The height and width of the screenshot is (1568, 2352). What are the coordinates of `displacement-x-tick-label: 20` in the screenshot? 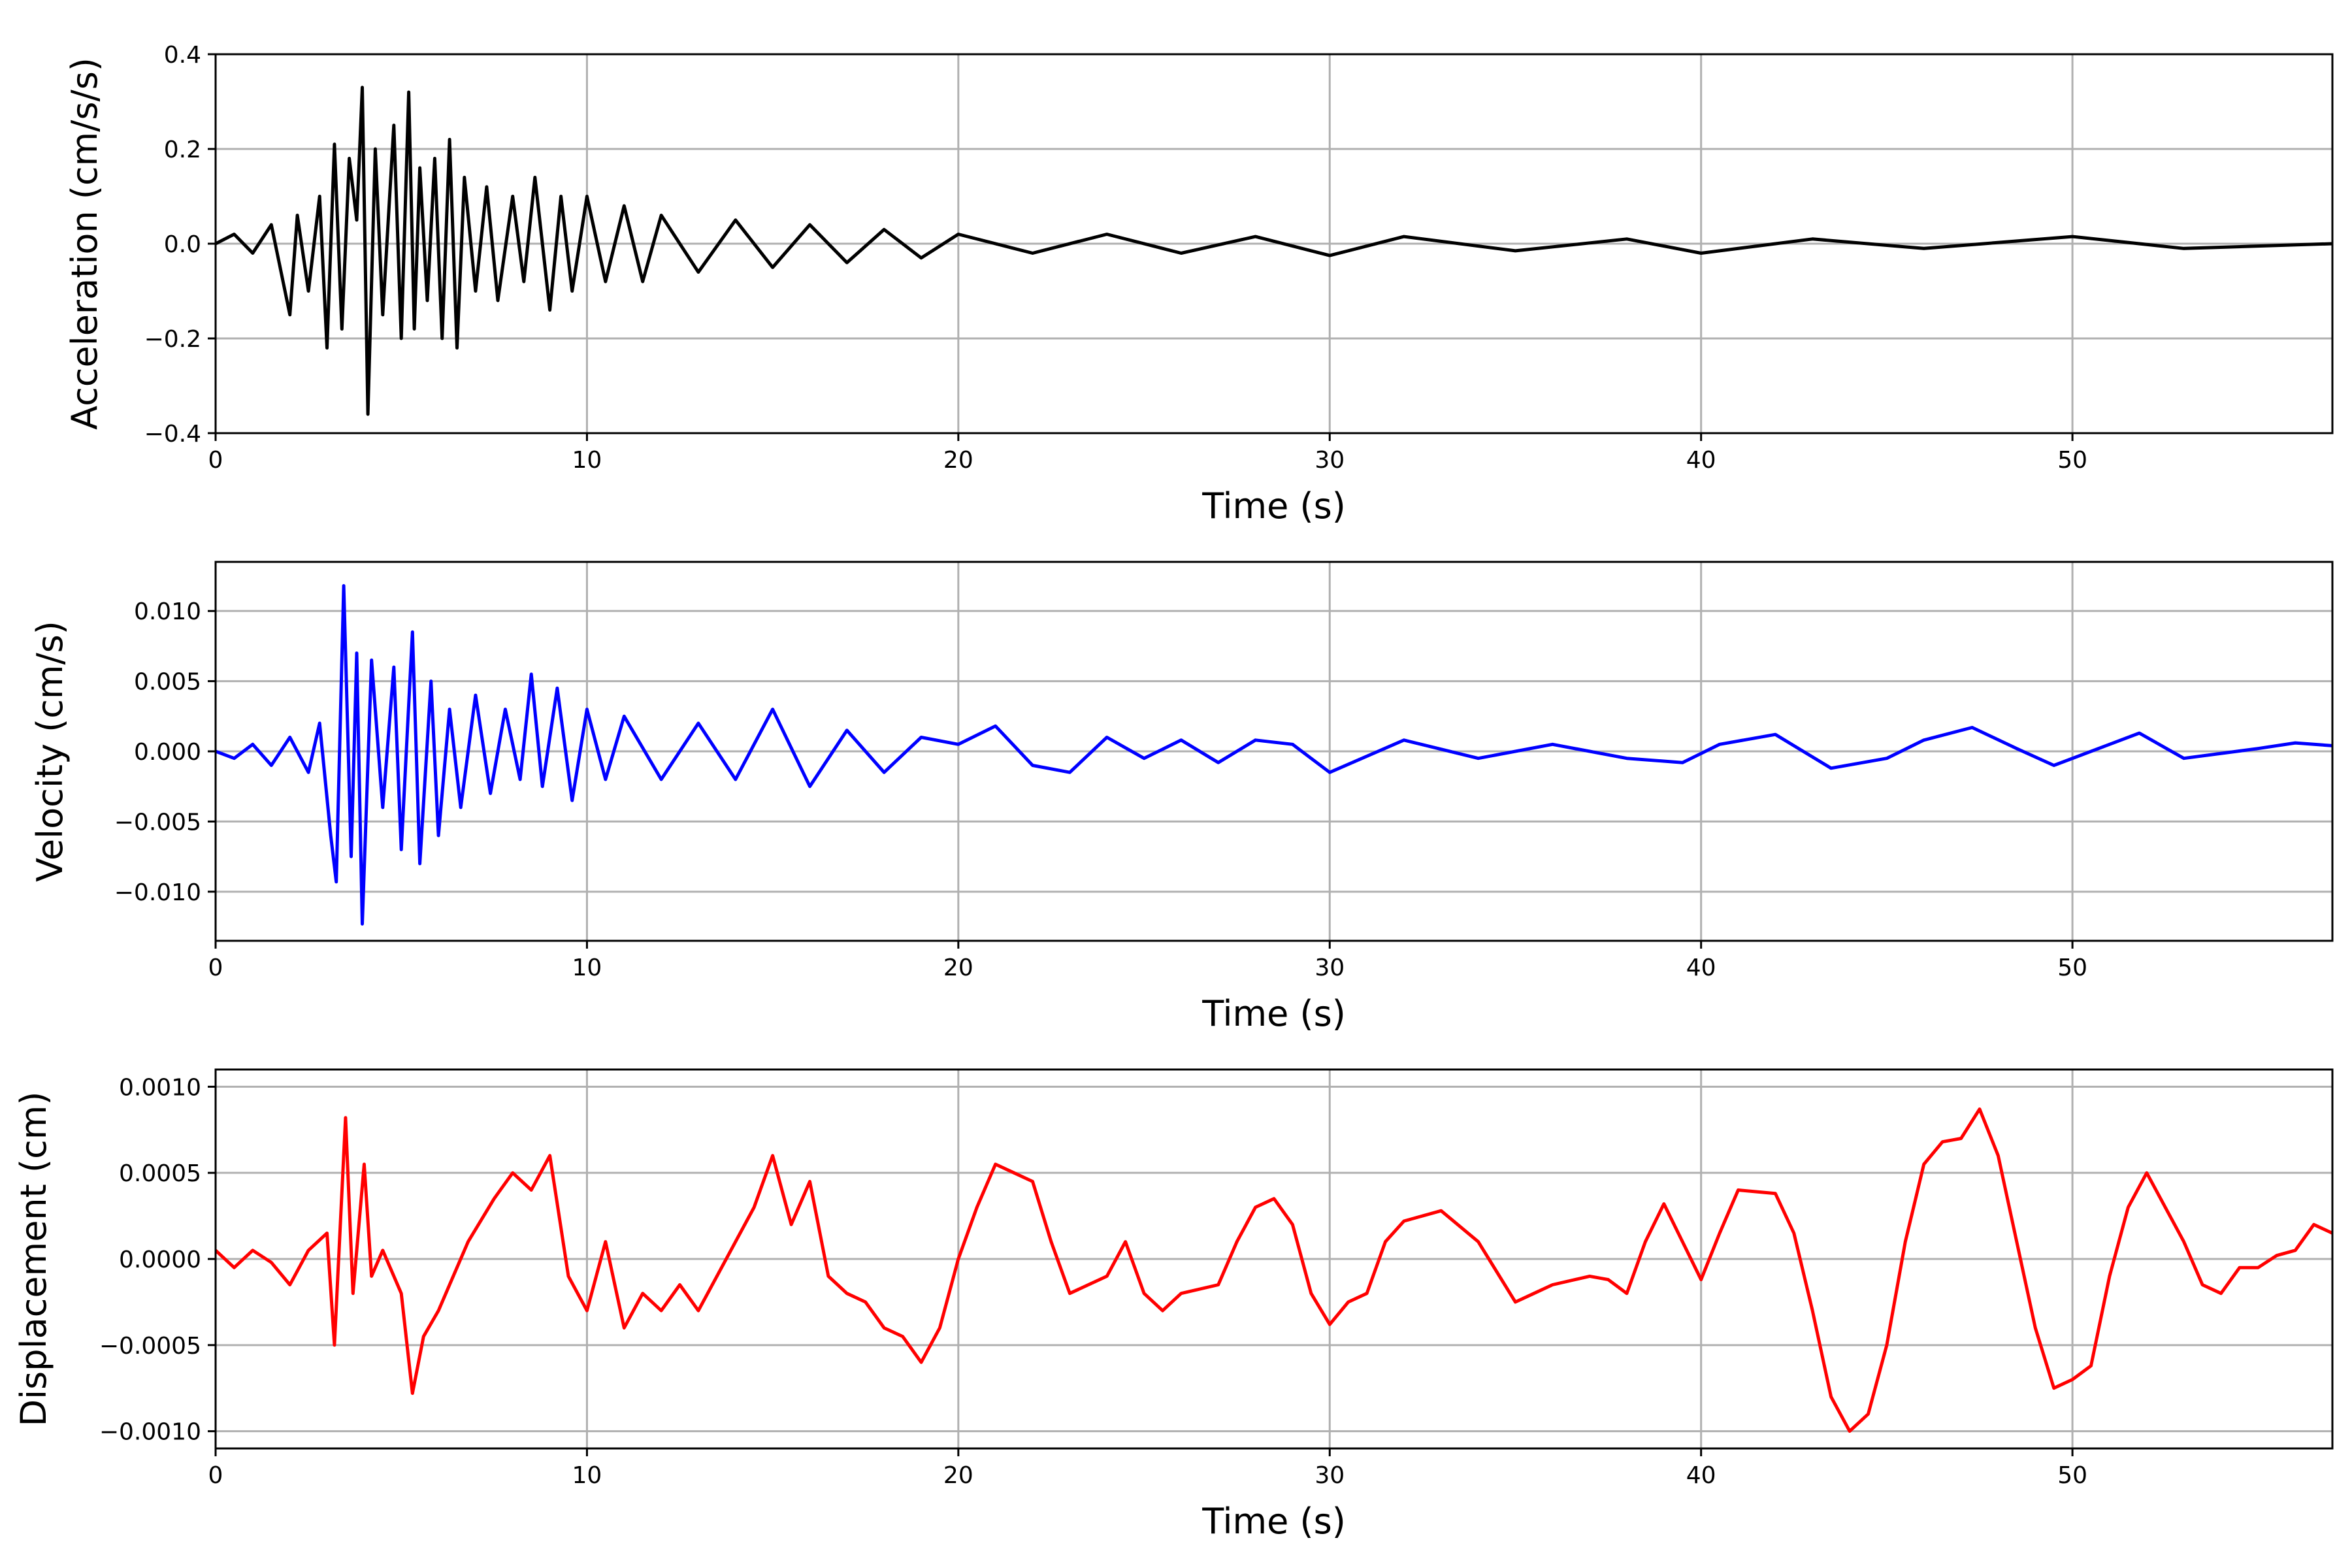 It's located at (958, 1475).